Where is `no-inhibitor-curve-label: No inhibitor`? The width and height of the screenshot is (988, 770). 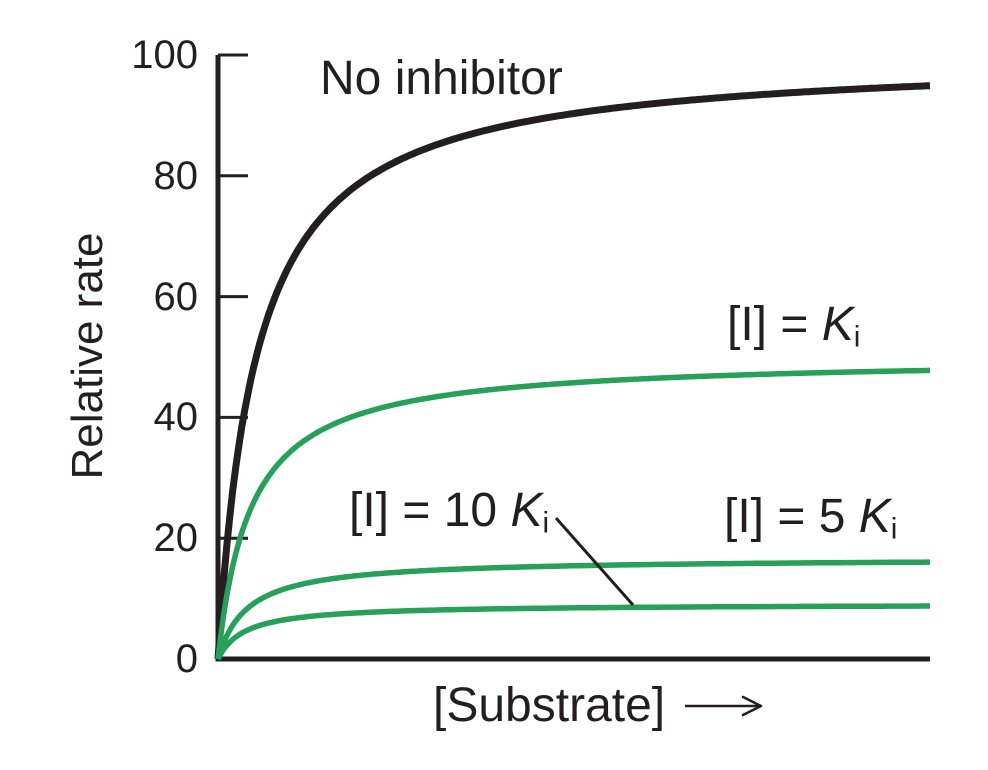
no-inhibitor-curve-label: No inhibitor is located at coordinates (441, 78).